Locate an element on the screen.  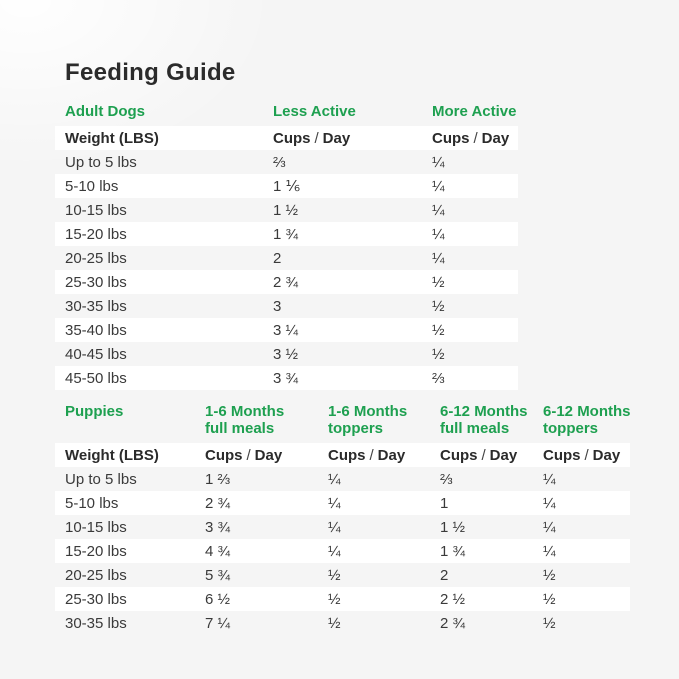
table-row: 30-35 lbs 3 ½ is located at coordinates (286, 306).